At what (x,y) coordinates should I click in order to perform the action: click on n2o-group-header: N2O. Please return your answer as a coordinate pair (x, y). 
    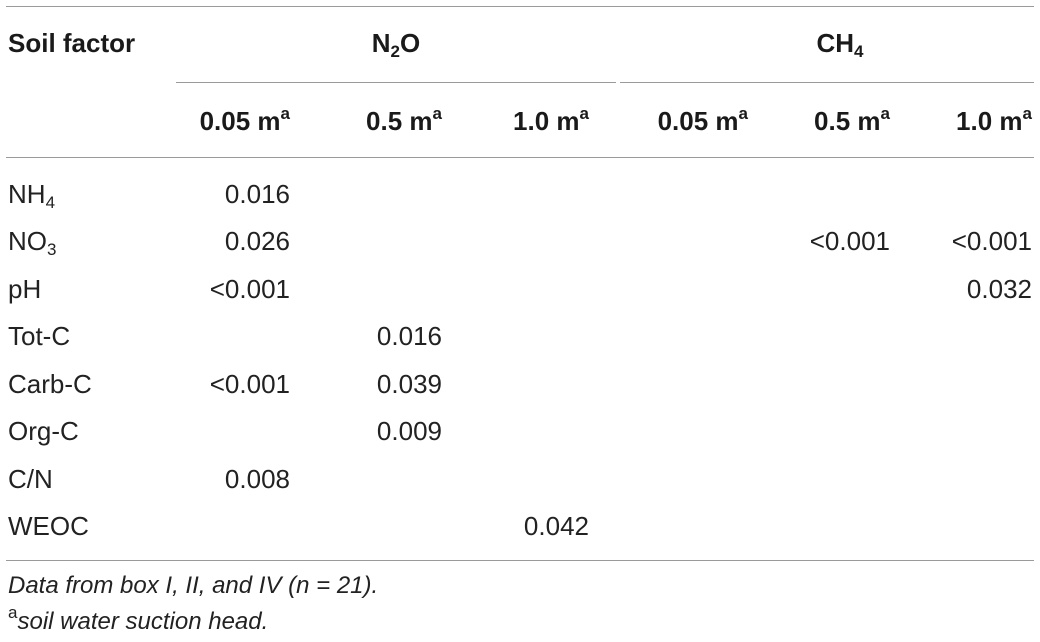
    Looking at the image, I should click on (396, 44).